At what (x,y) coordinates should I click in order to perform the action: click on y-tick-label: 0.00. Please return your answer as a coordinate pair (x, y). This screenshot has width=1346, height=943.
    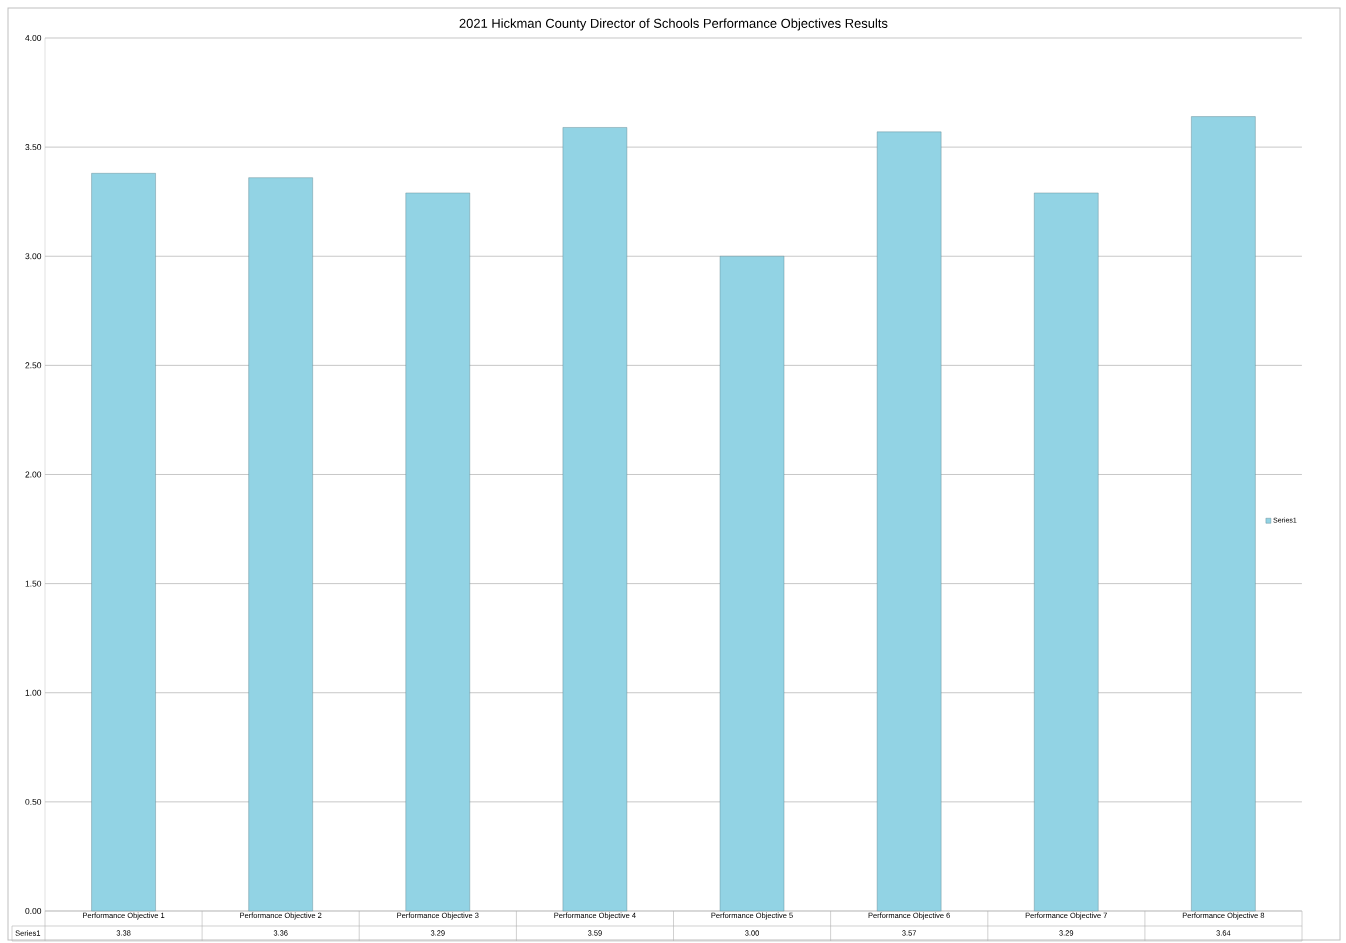
    Looking at the image, I should click on (33, 911).